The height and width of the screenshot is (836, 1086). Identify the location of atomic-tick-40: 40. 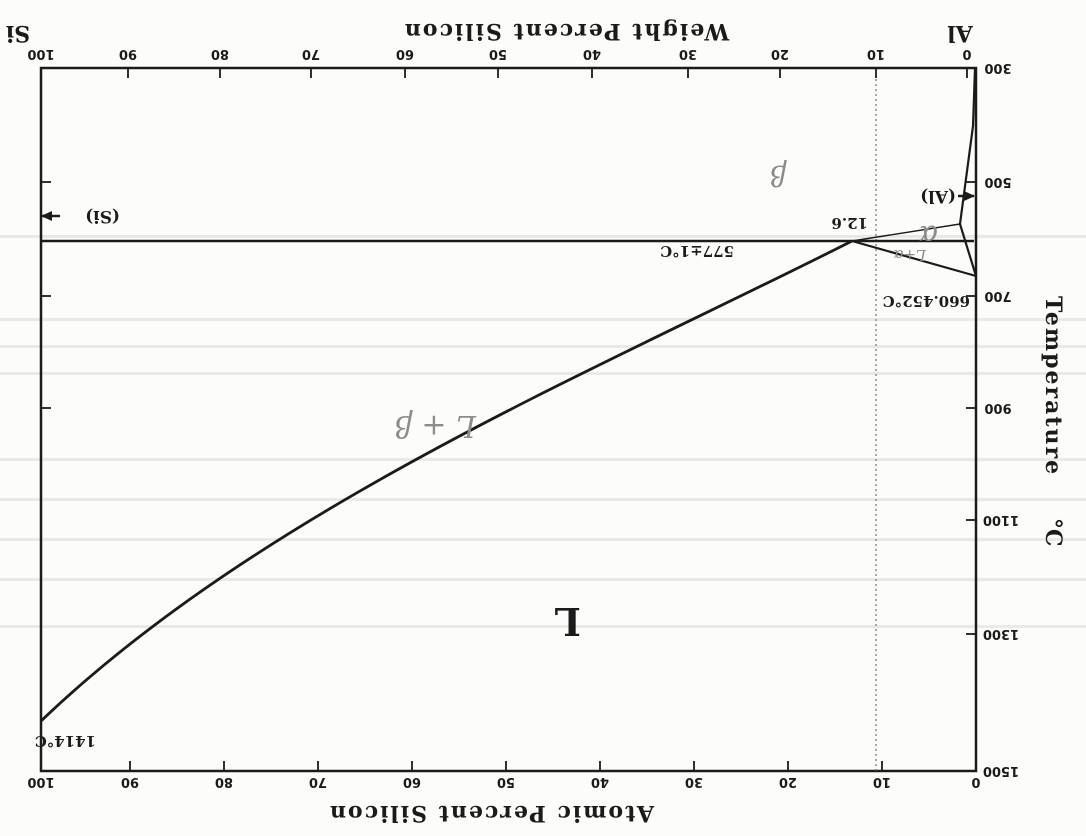
(600, 781).